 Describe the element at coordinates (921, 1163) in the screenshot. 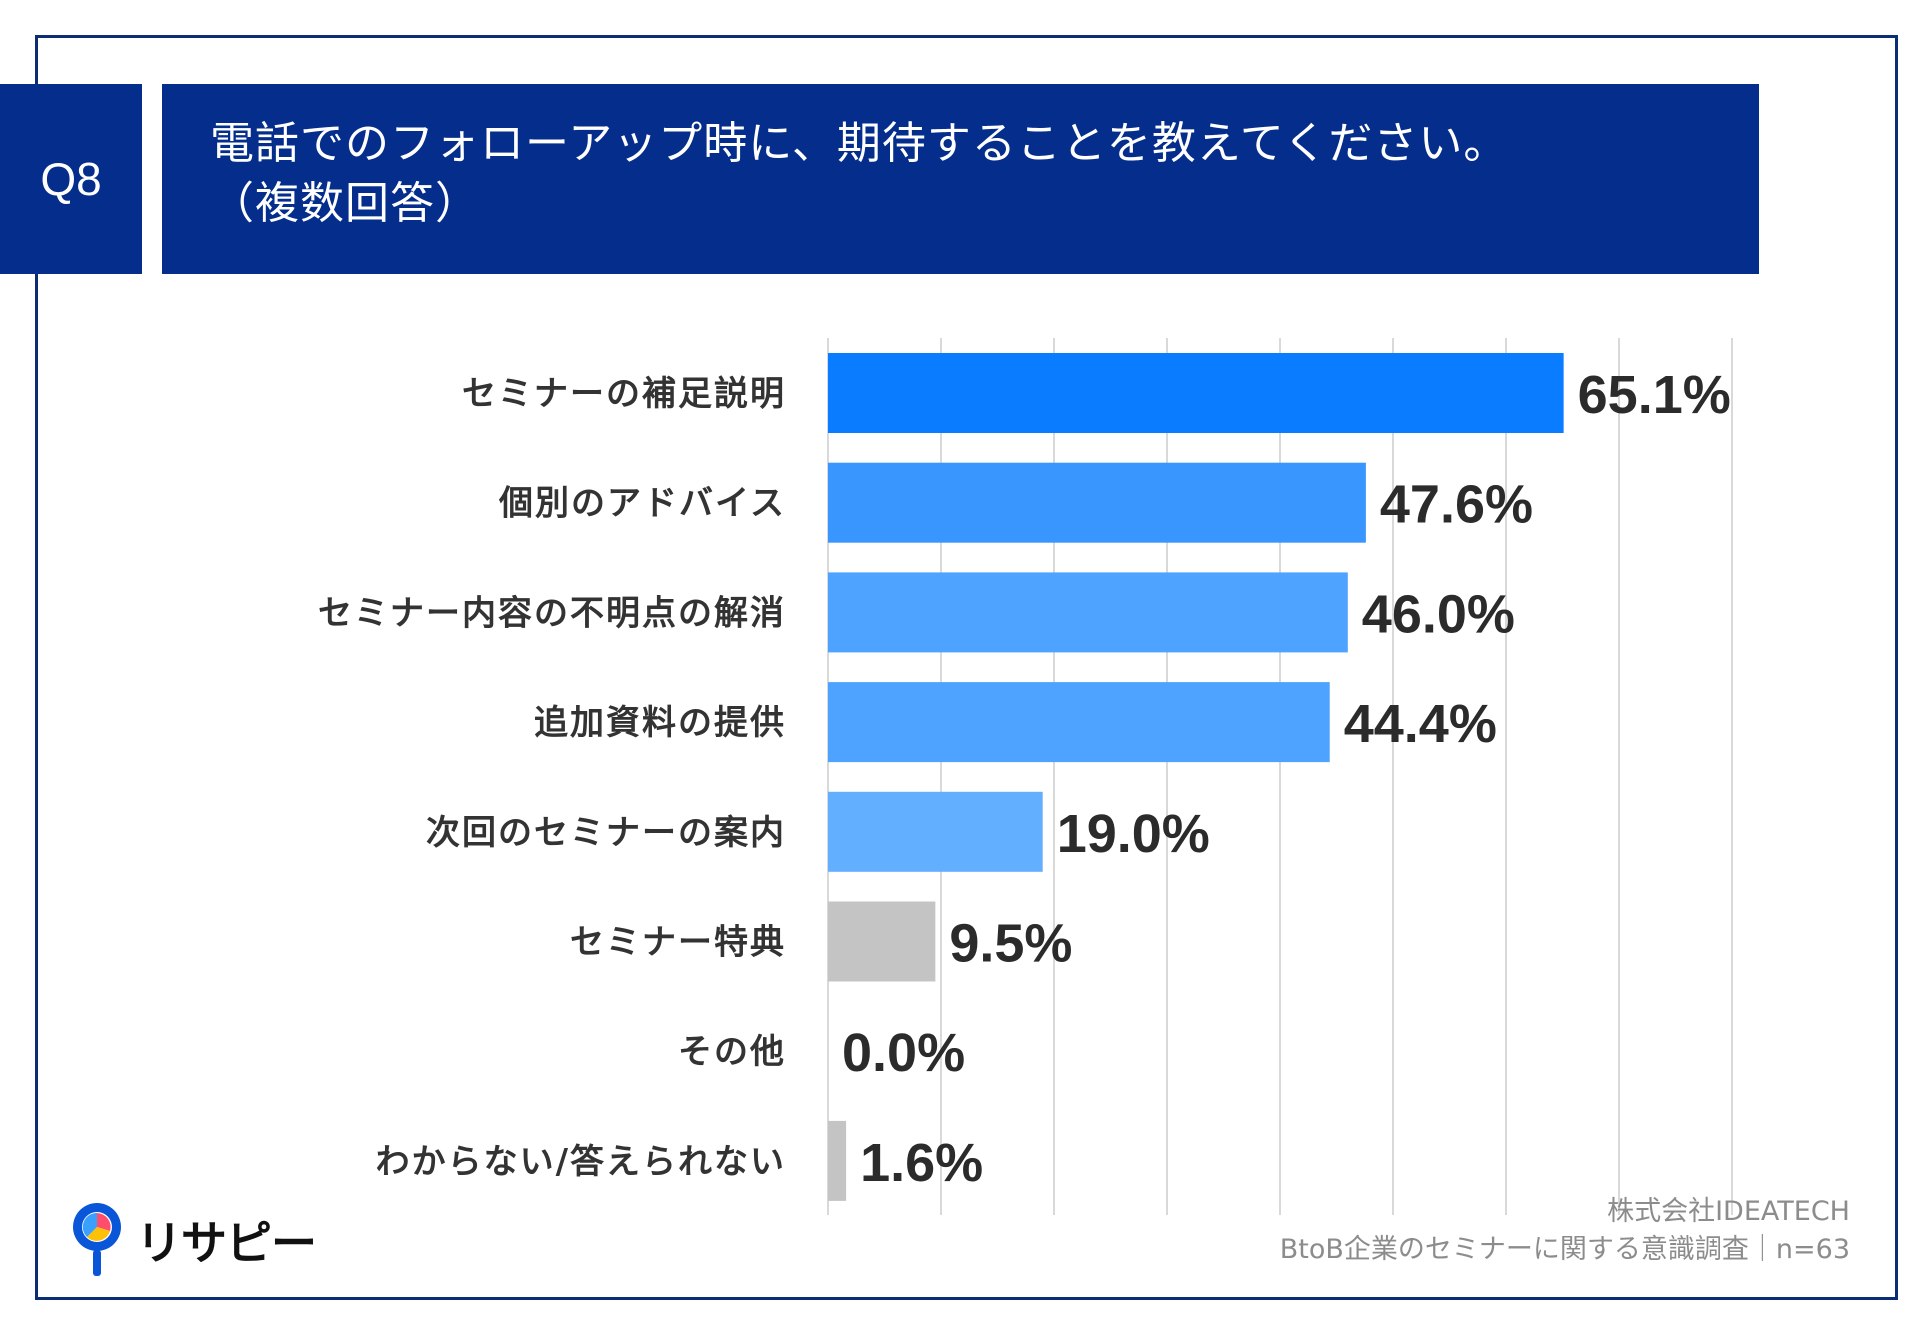

I see `value-label: 1.6%` at that location.